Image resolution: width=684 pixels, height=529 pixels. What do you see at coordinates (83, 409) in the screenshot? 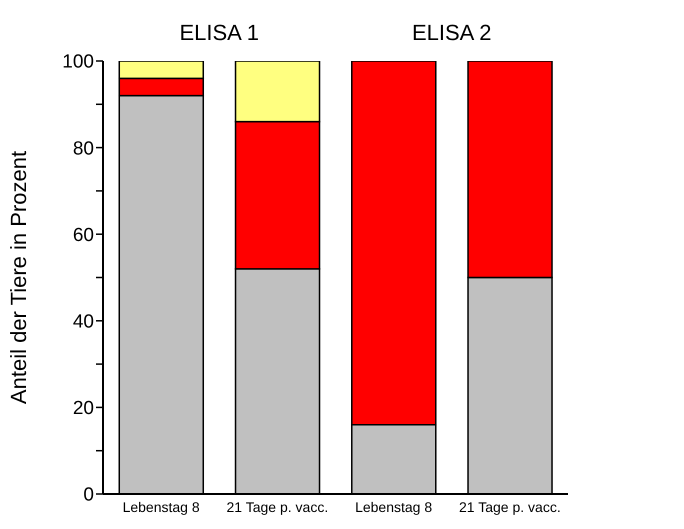
I see `y-tick-label: 20` at bounding box center [83, 409].